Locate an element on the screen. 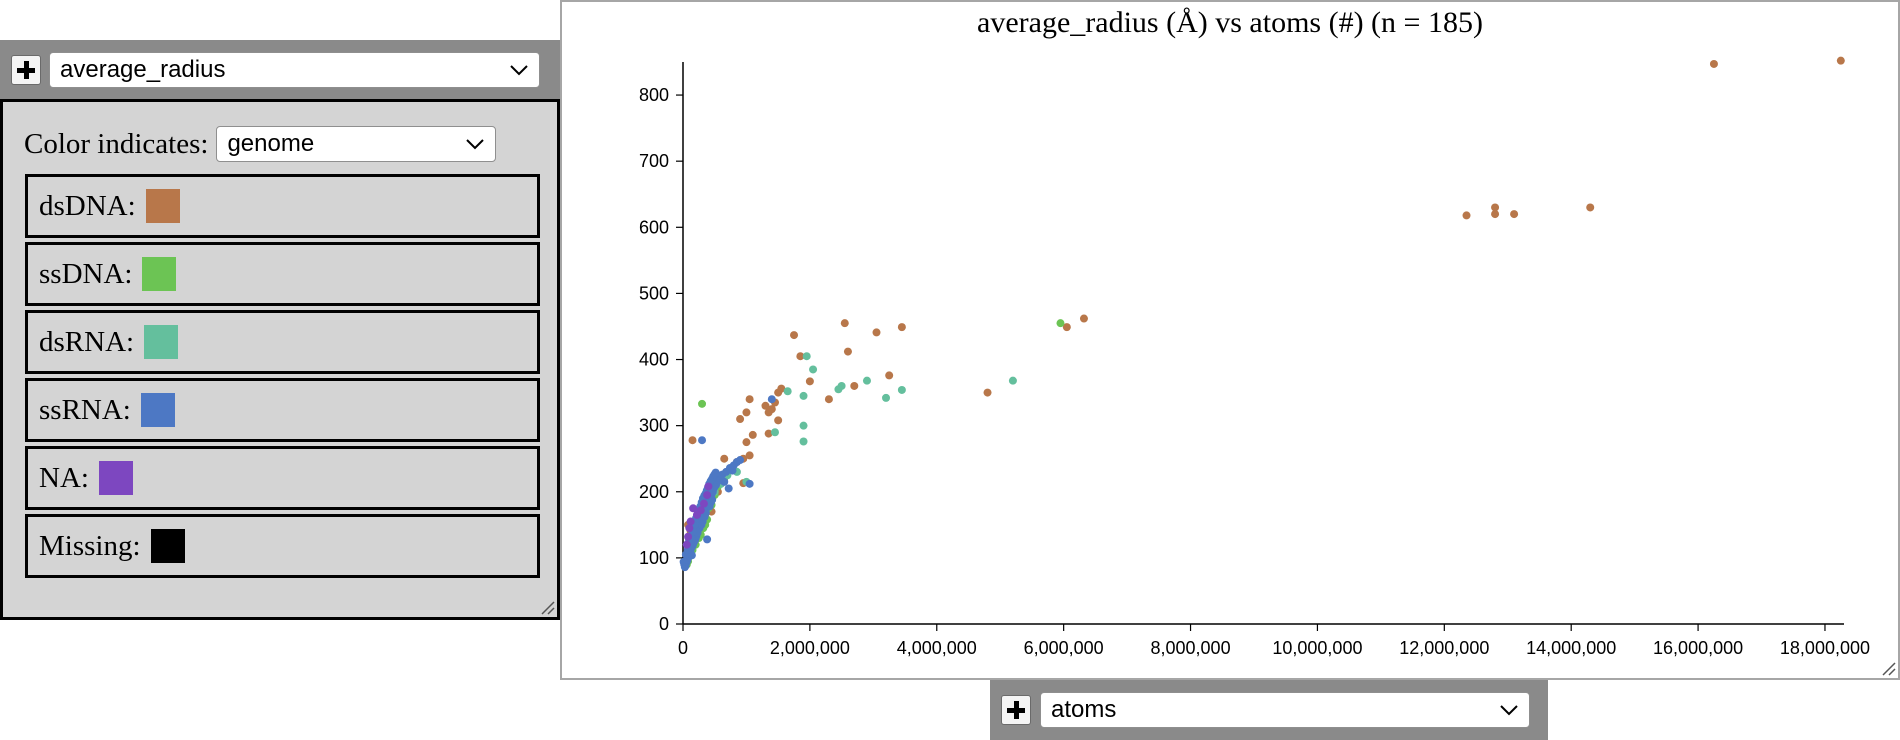  y-axis-selector-bar: average_radius is located at coordinates (280, 69).